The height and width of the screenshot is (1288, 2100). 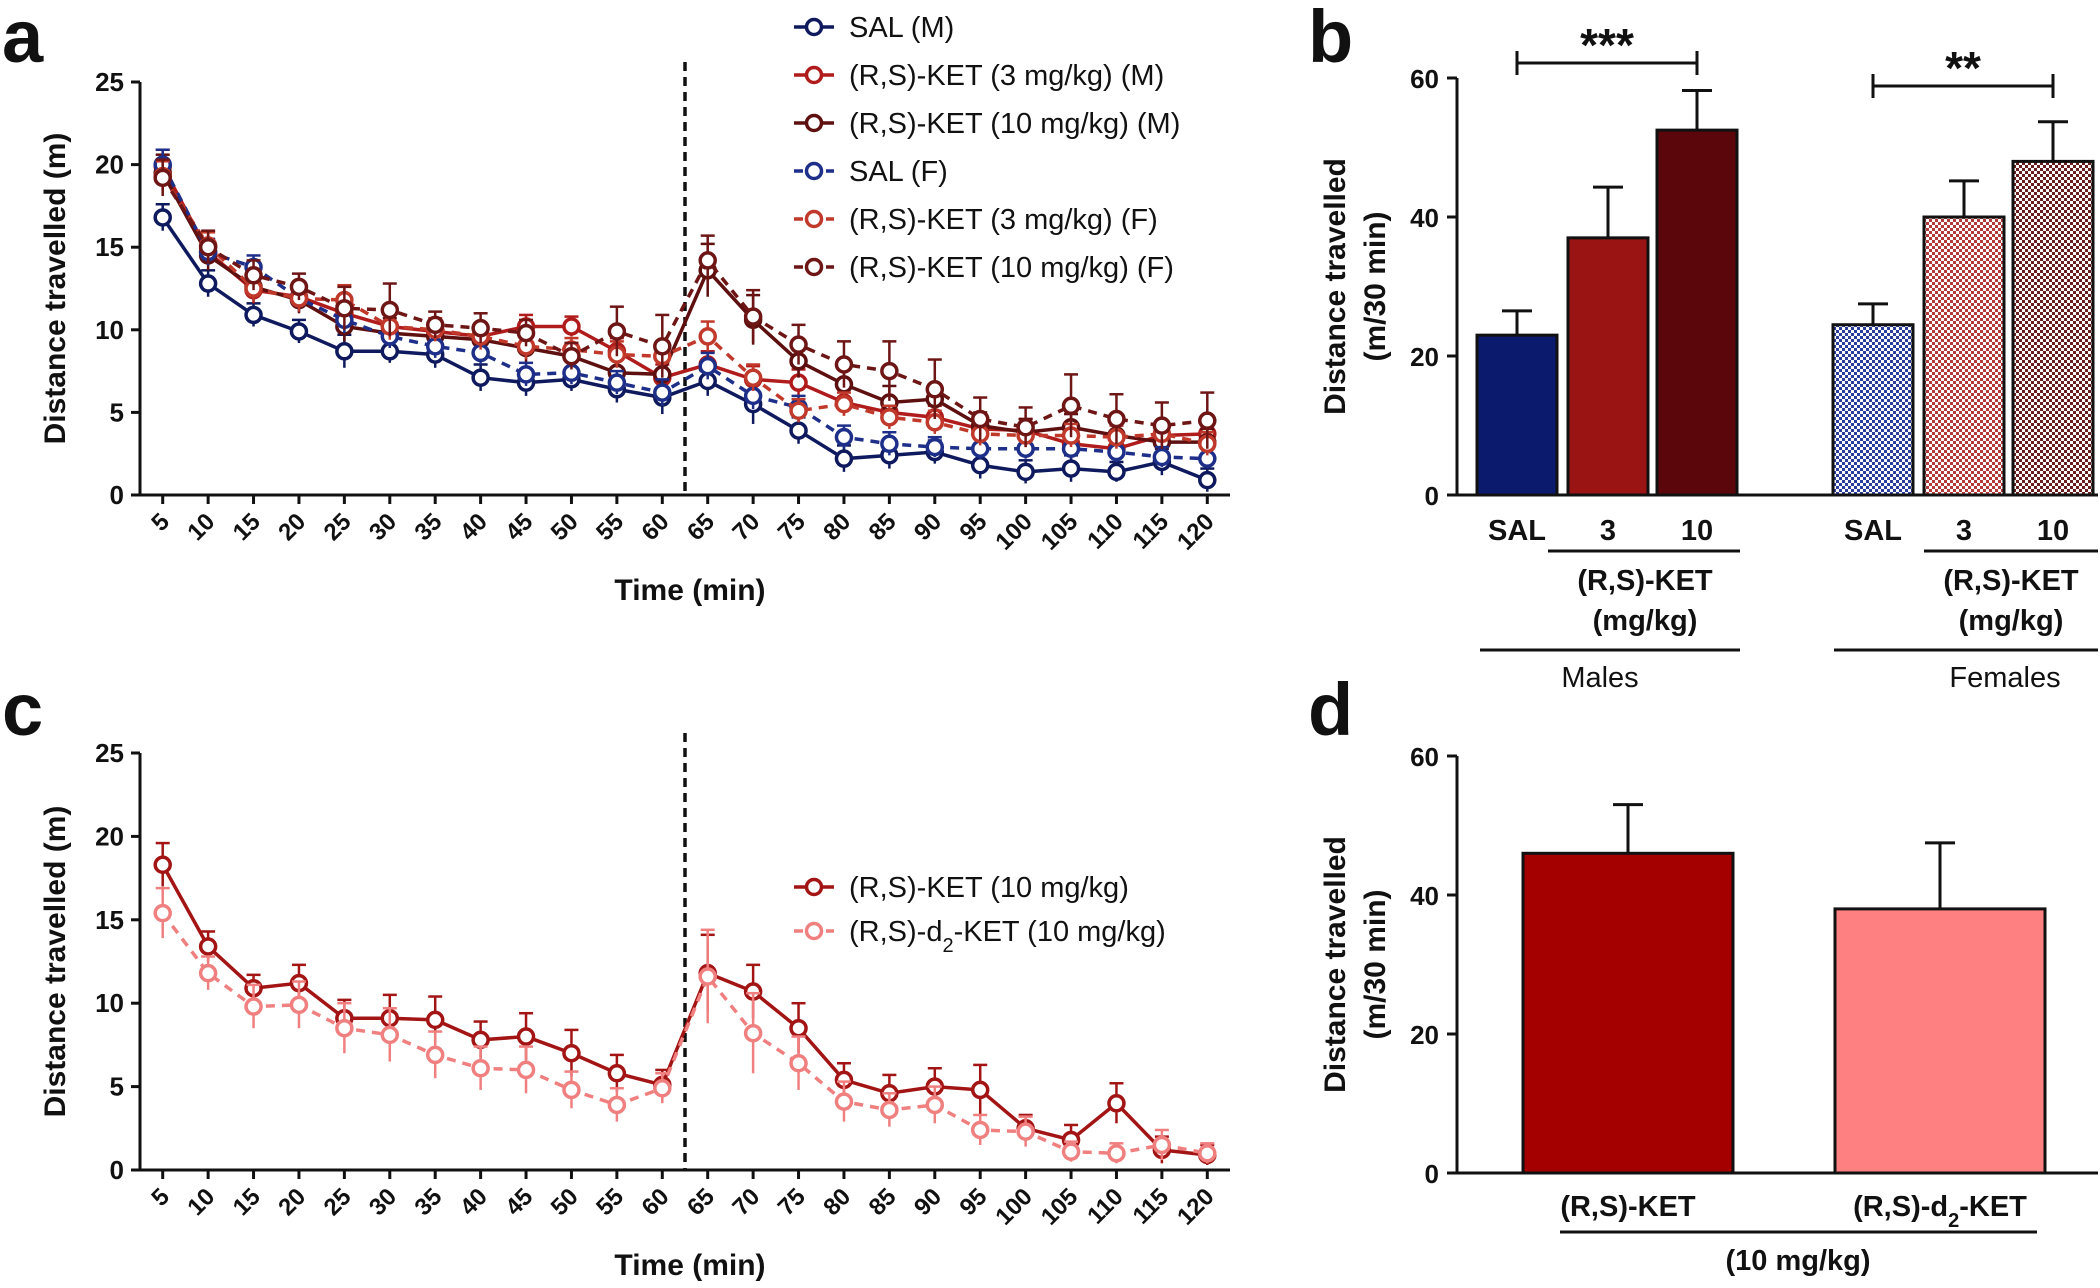 What do you see at coordinates (55, 962) in the screenshot?
I see `y-axis-label: Distance travelled (m)` at bounding box center [55, 962].